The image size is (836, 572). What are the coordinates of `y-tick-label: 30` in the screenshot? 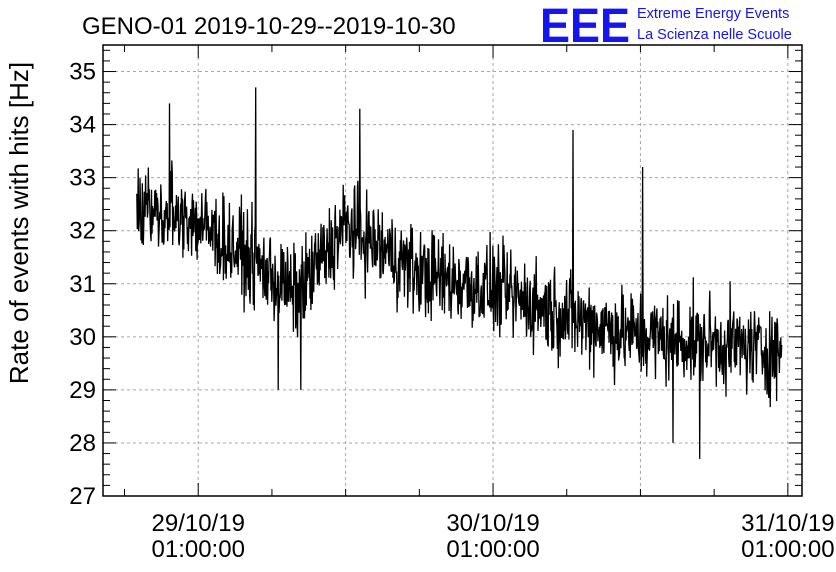 It's located at (82, 337).